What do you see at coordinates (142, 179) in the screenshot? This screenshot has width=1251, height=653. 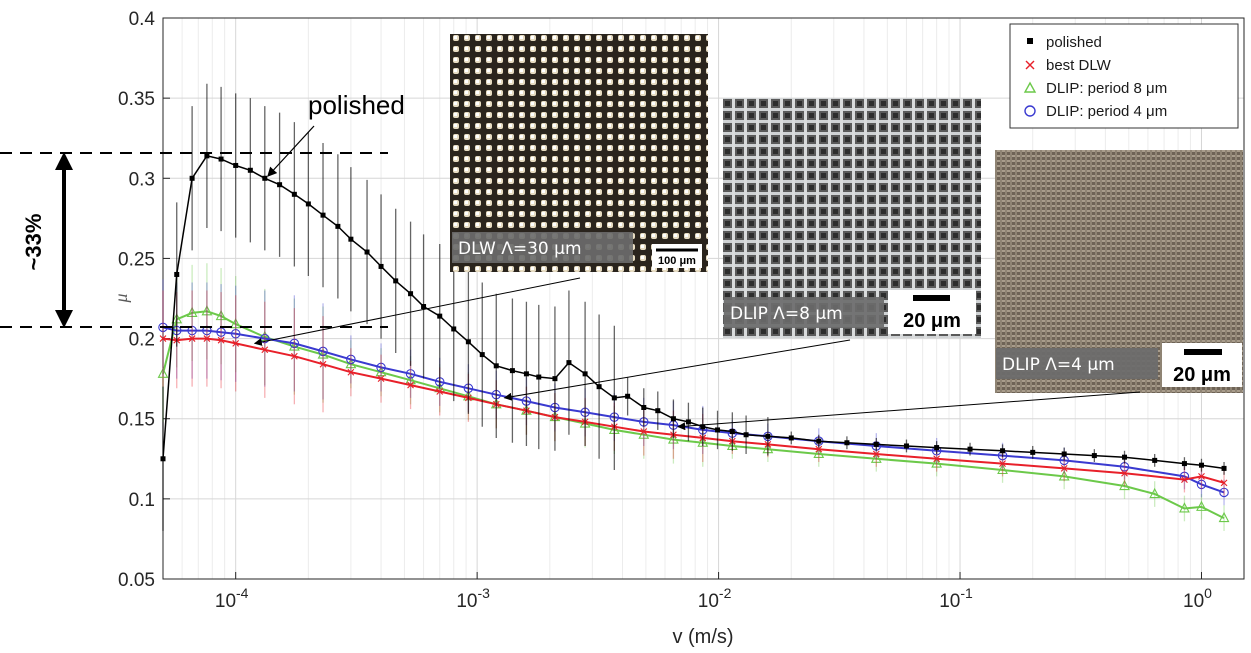 I see `y-tick-label: 0.3` at bounding box center [142, 179].